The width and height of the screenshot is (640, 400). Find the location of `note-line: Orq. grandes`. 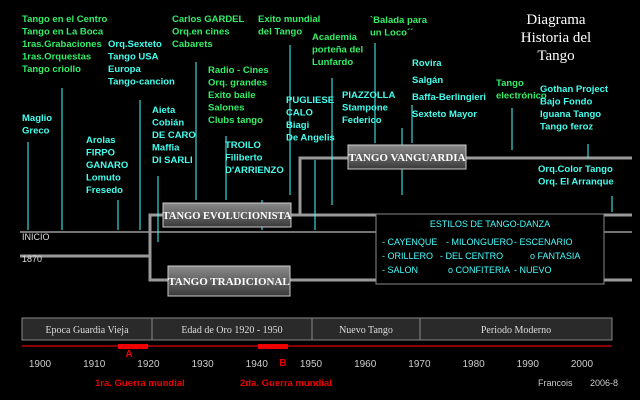

note-line: Orq. grandes is located at coordinates (237, 83).